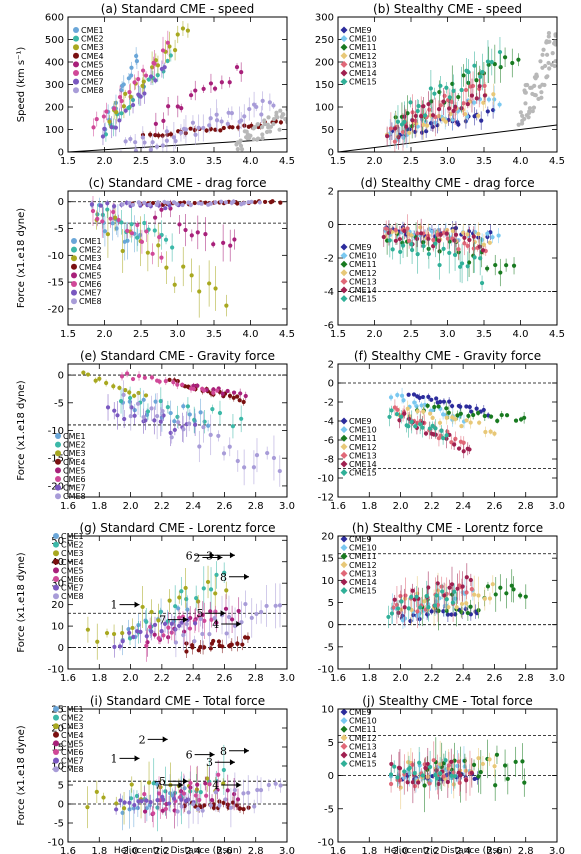  Describe the element at coordinates (54, 40) in the screenshot. I see `y-tick-label: 500` at that location.